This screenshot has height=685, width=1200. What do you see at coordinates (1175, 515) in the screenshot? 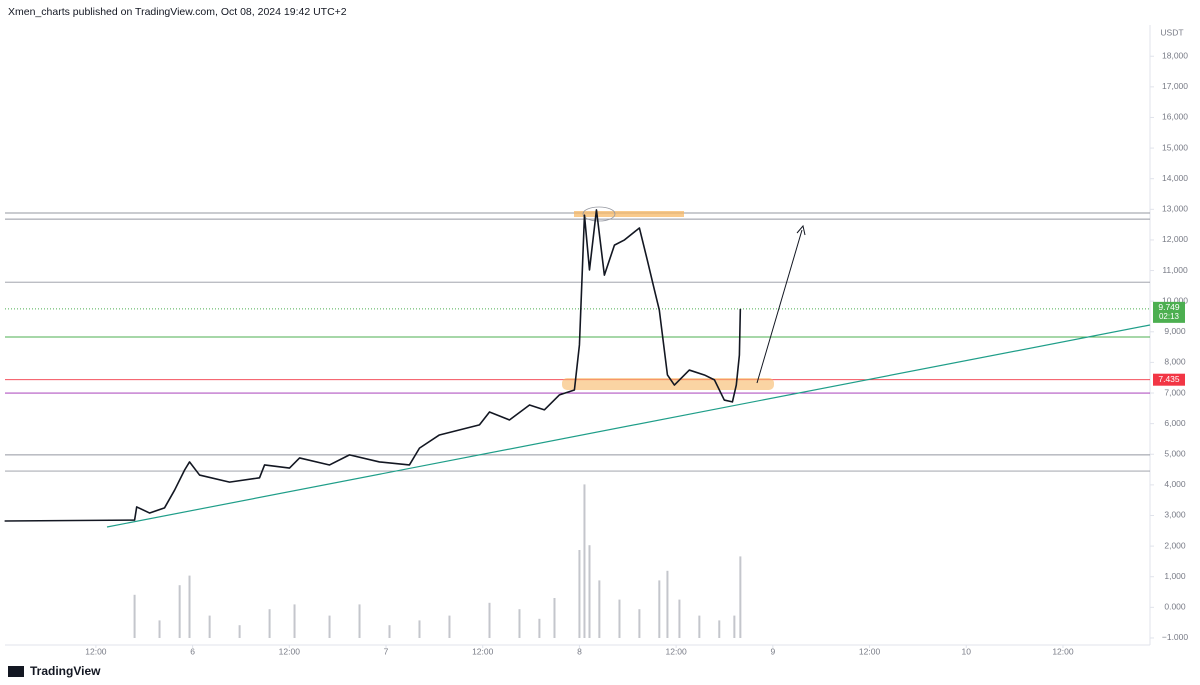
I see `y-tick-label: 3,000` at bounding box center [1175, 515].